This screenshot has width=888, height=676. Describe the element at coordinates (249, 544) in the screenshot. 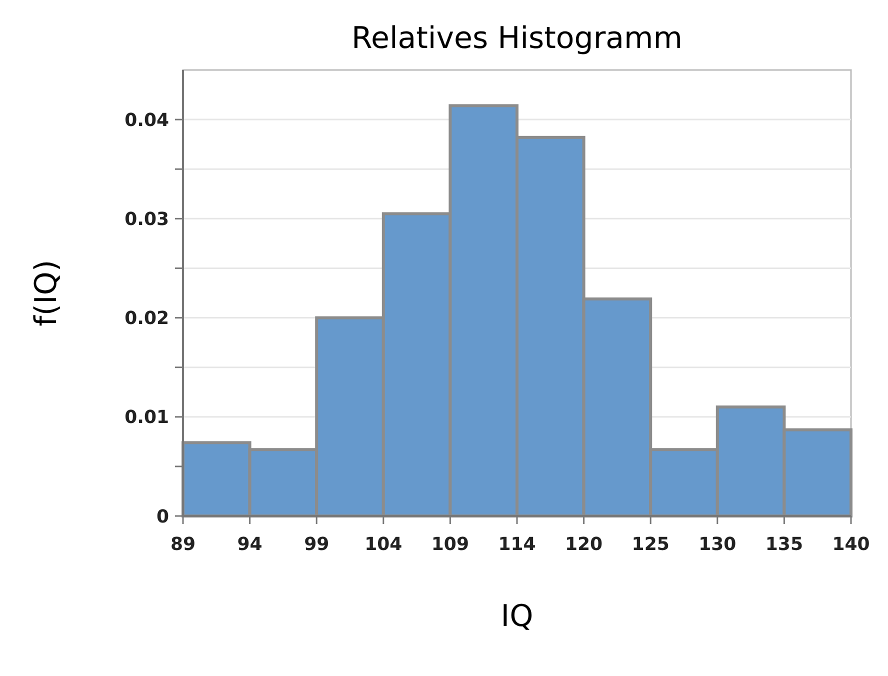

I see `x-tick-label: 94` at that location.